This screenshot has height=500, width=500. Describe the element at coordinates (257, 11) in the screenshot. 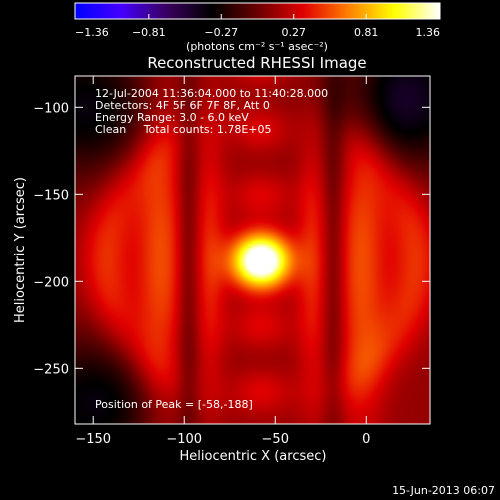

I see `colorbar` at that location.